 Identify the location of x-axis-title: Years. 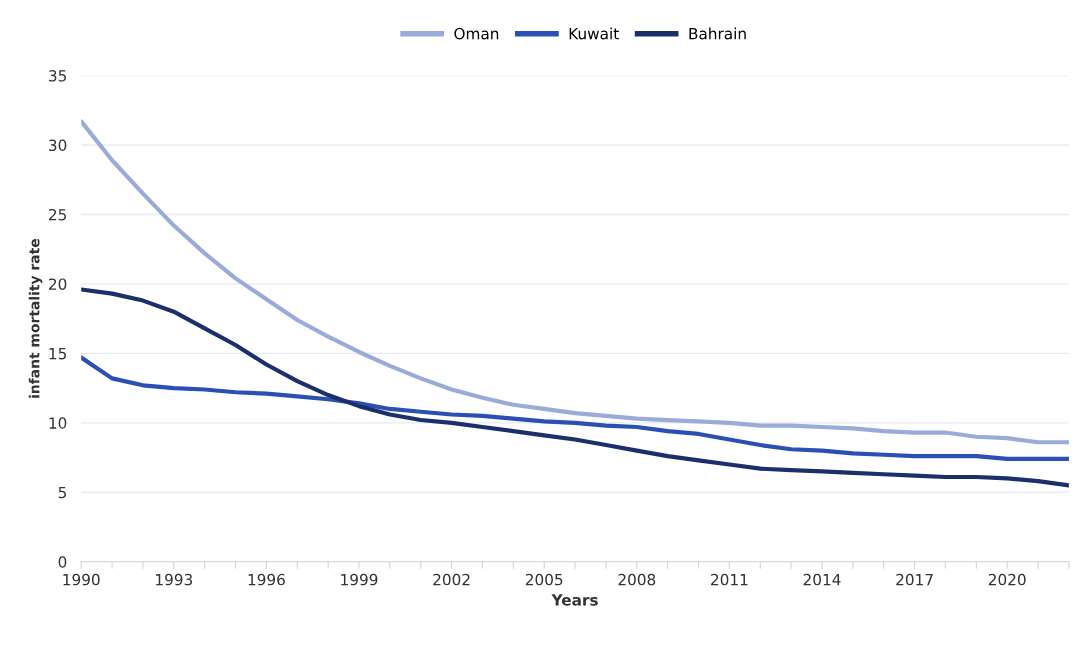
(574, 600).